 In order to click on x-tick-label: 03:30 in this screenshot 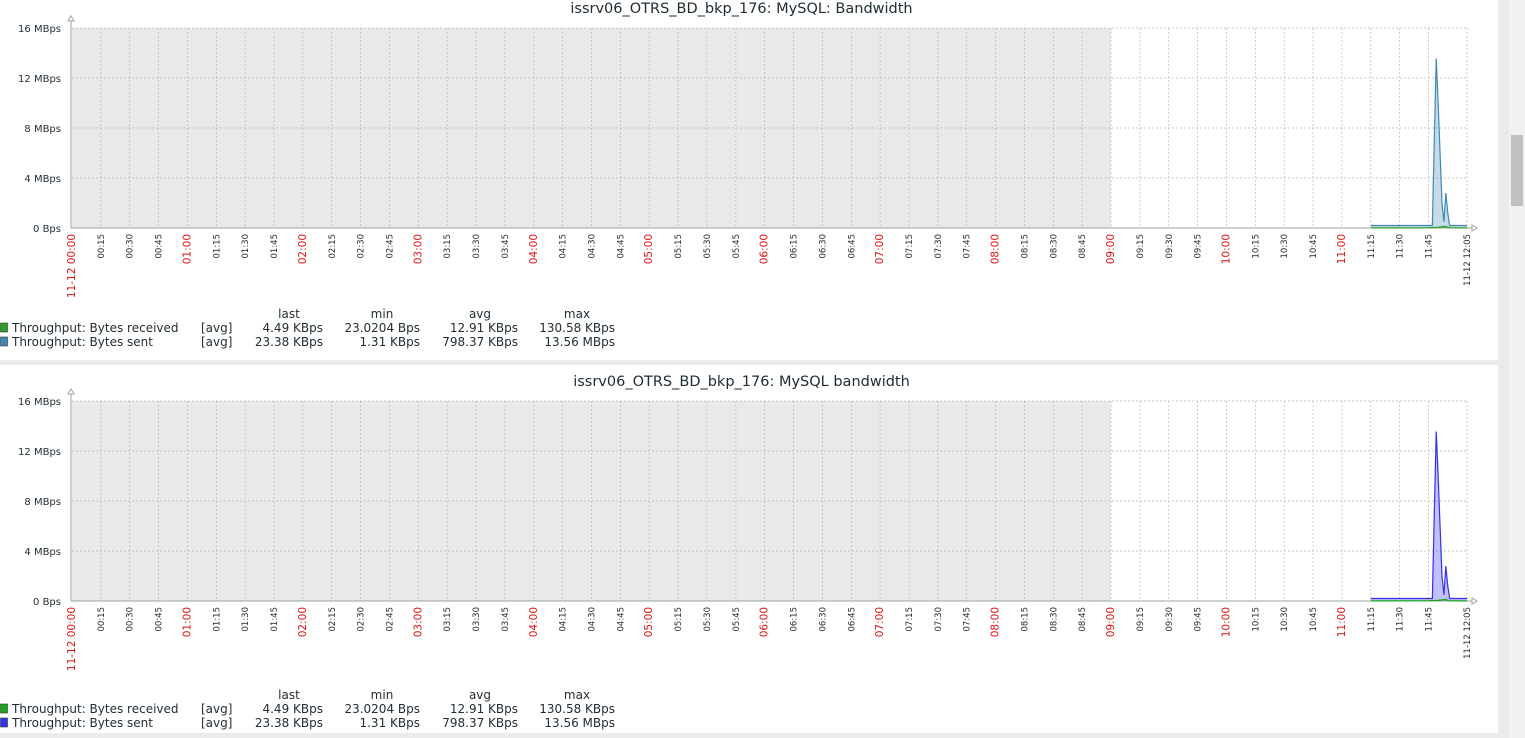, I will do `click(477, 246)`.